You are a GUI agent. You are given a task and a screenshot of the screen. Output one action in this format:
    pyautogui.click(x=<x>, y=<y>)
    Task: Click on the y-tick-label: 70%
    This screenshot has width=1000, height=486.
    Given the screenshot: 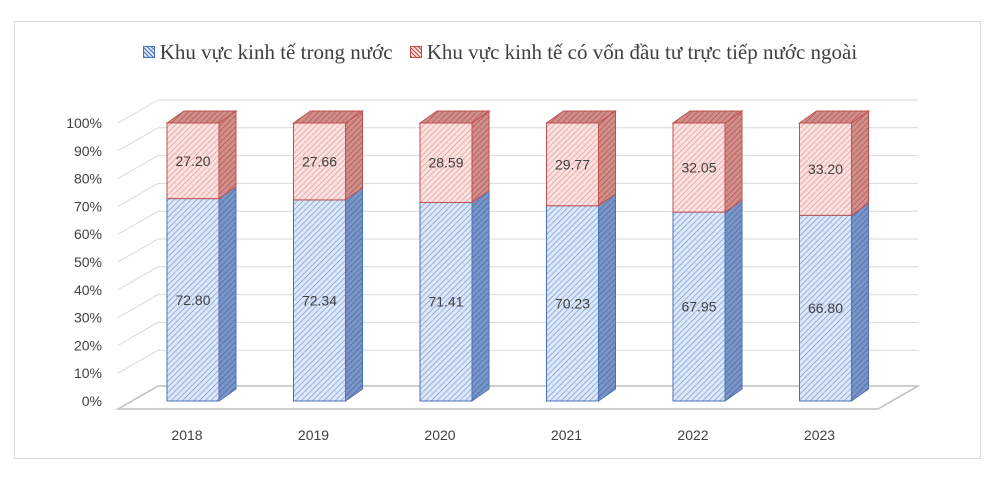 What is the action you would take?
    pyautogui.click(x=88, y=206)
    